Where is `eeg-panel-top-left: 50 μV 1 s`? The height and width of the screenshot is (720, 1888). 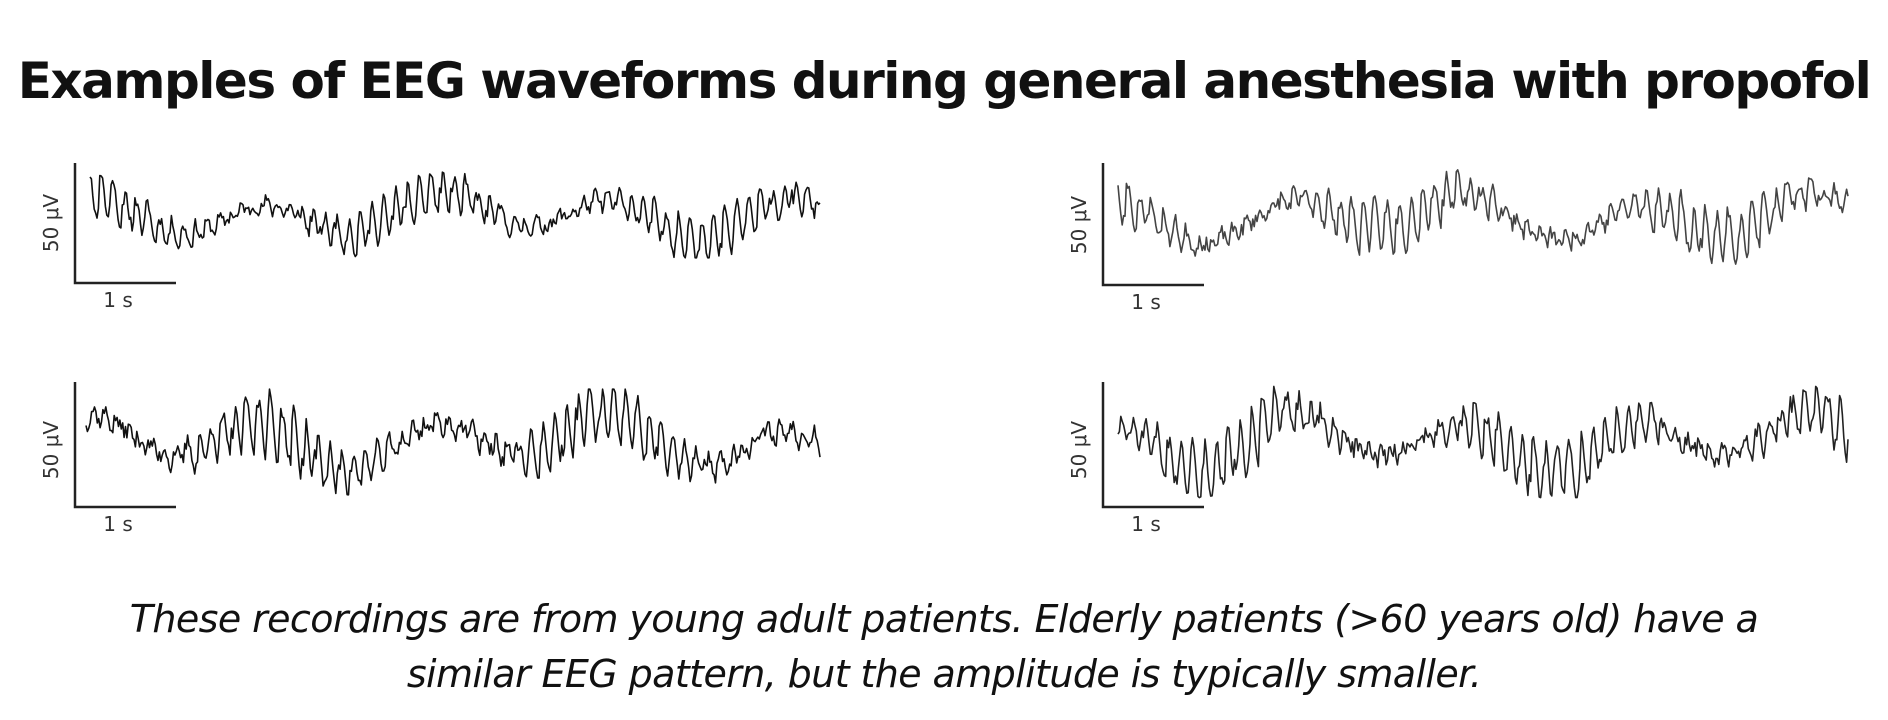 eeg-panel-top-left: 50 μV 1 s is located at coordinates (439, 223).